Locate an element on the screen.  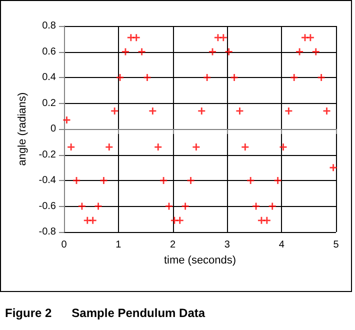
y-tick-label: 0.6 is located at coordinates (49, 52).